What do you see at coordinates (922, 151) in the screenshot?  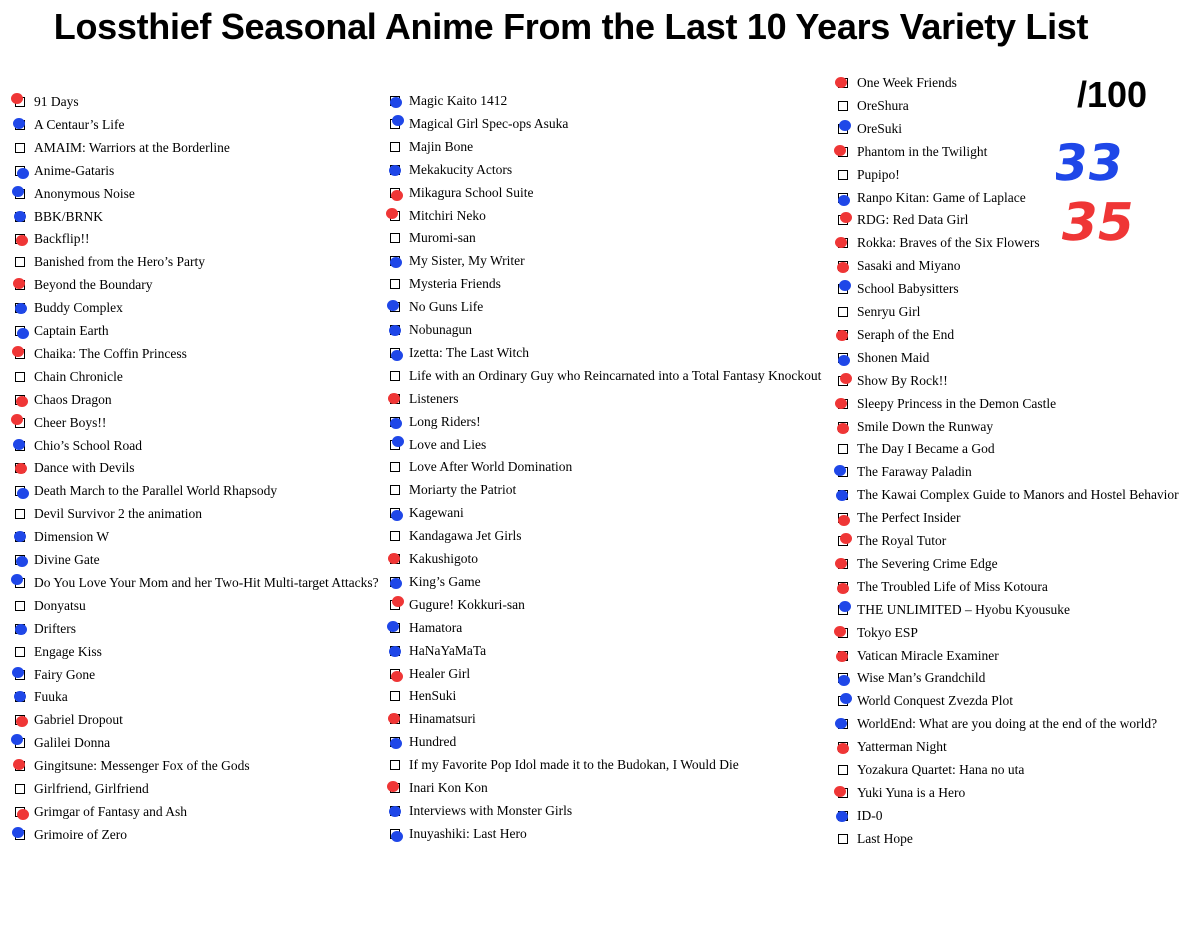 I see `list-item-label: Phantom in the Twilight` at bounding box center [922, 151].